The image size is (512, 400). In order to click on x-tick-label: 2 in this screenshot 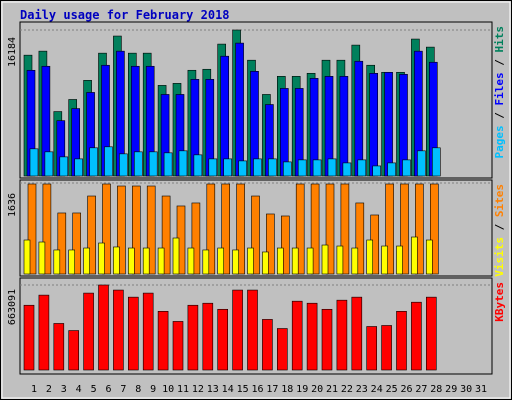, I will do `click(49, 389)`.